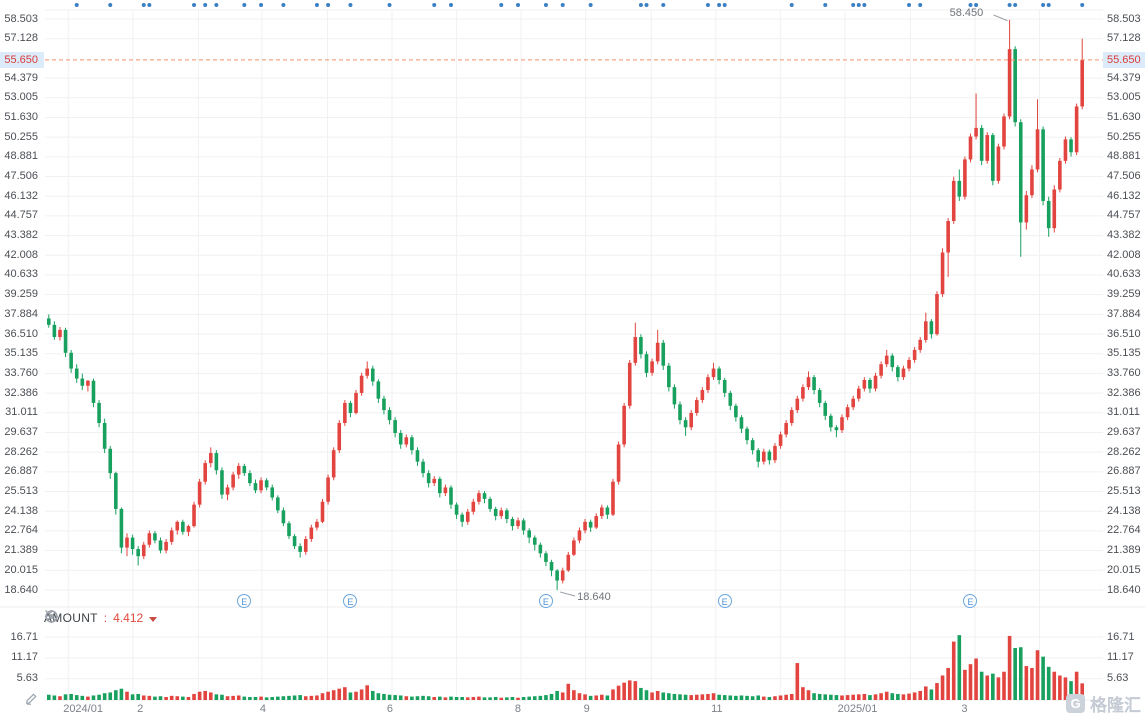 Image resolution: width=1145 pixels, height=720 pixels. I want to click on price-tick-label-left: 40.633, so click(21, 274).